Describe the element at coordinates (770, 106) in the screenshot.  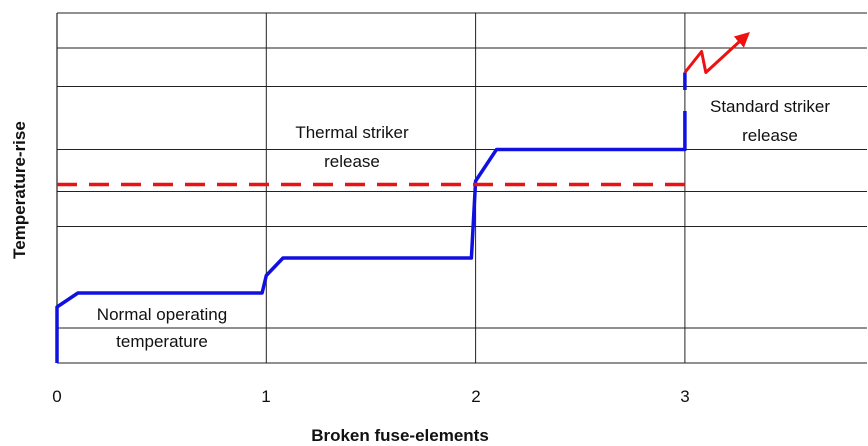
I see `annotation-standard-striker: Standard striker` at that location.